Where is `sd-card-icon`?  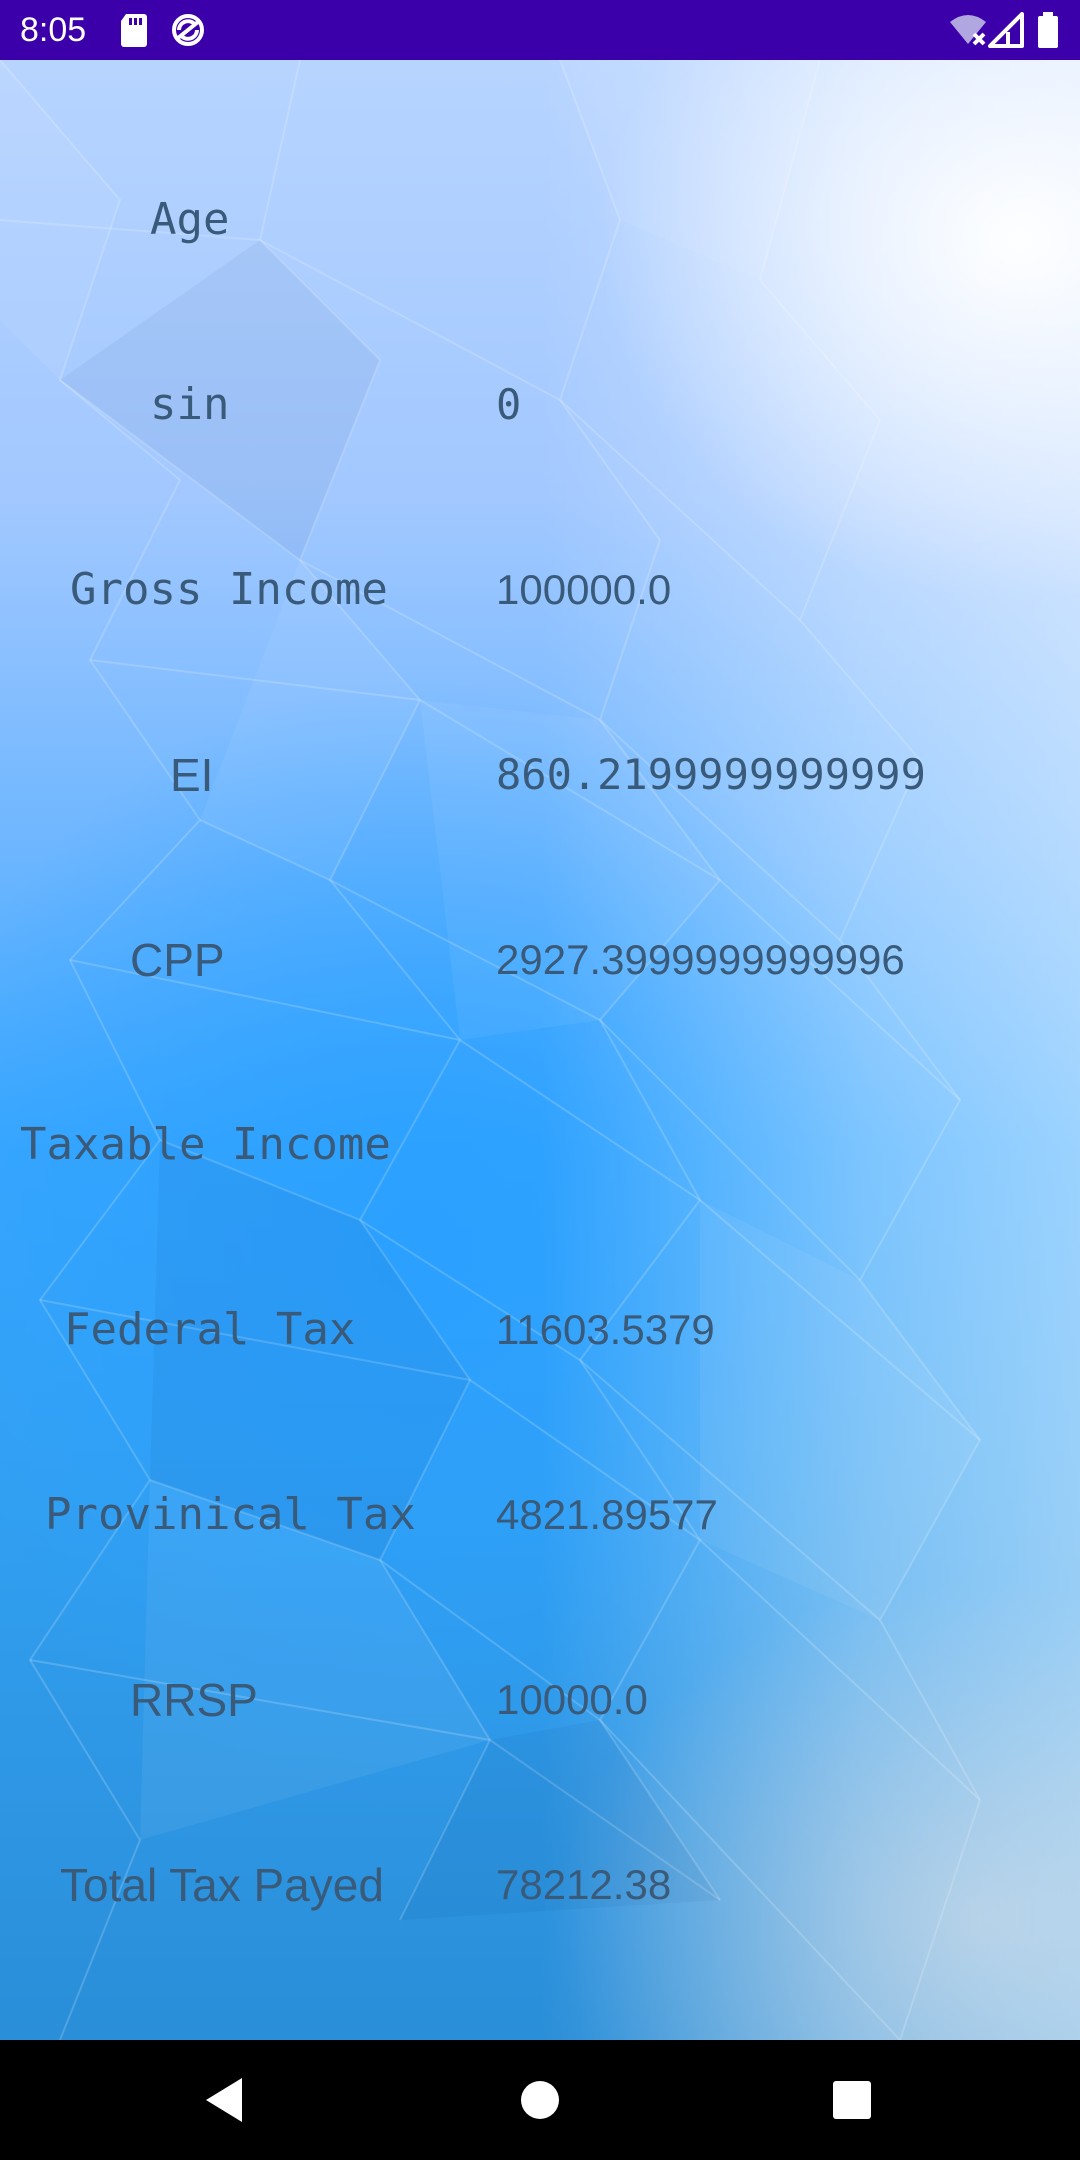 sd-card-icon is located at coordinates (134, 30).